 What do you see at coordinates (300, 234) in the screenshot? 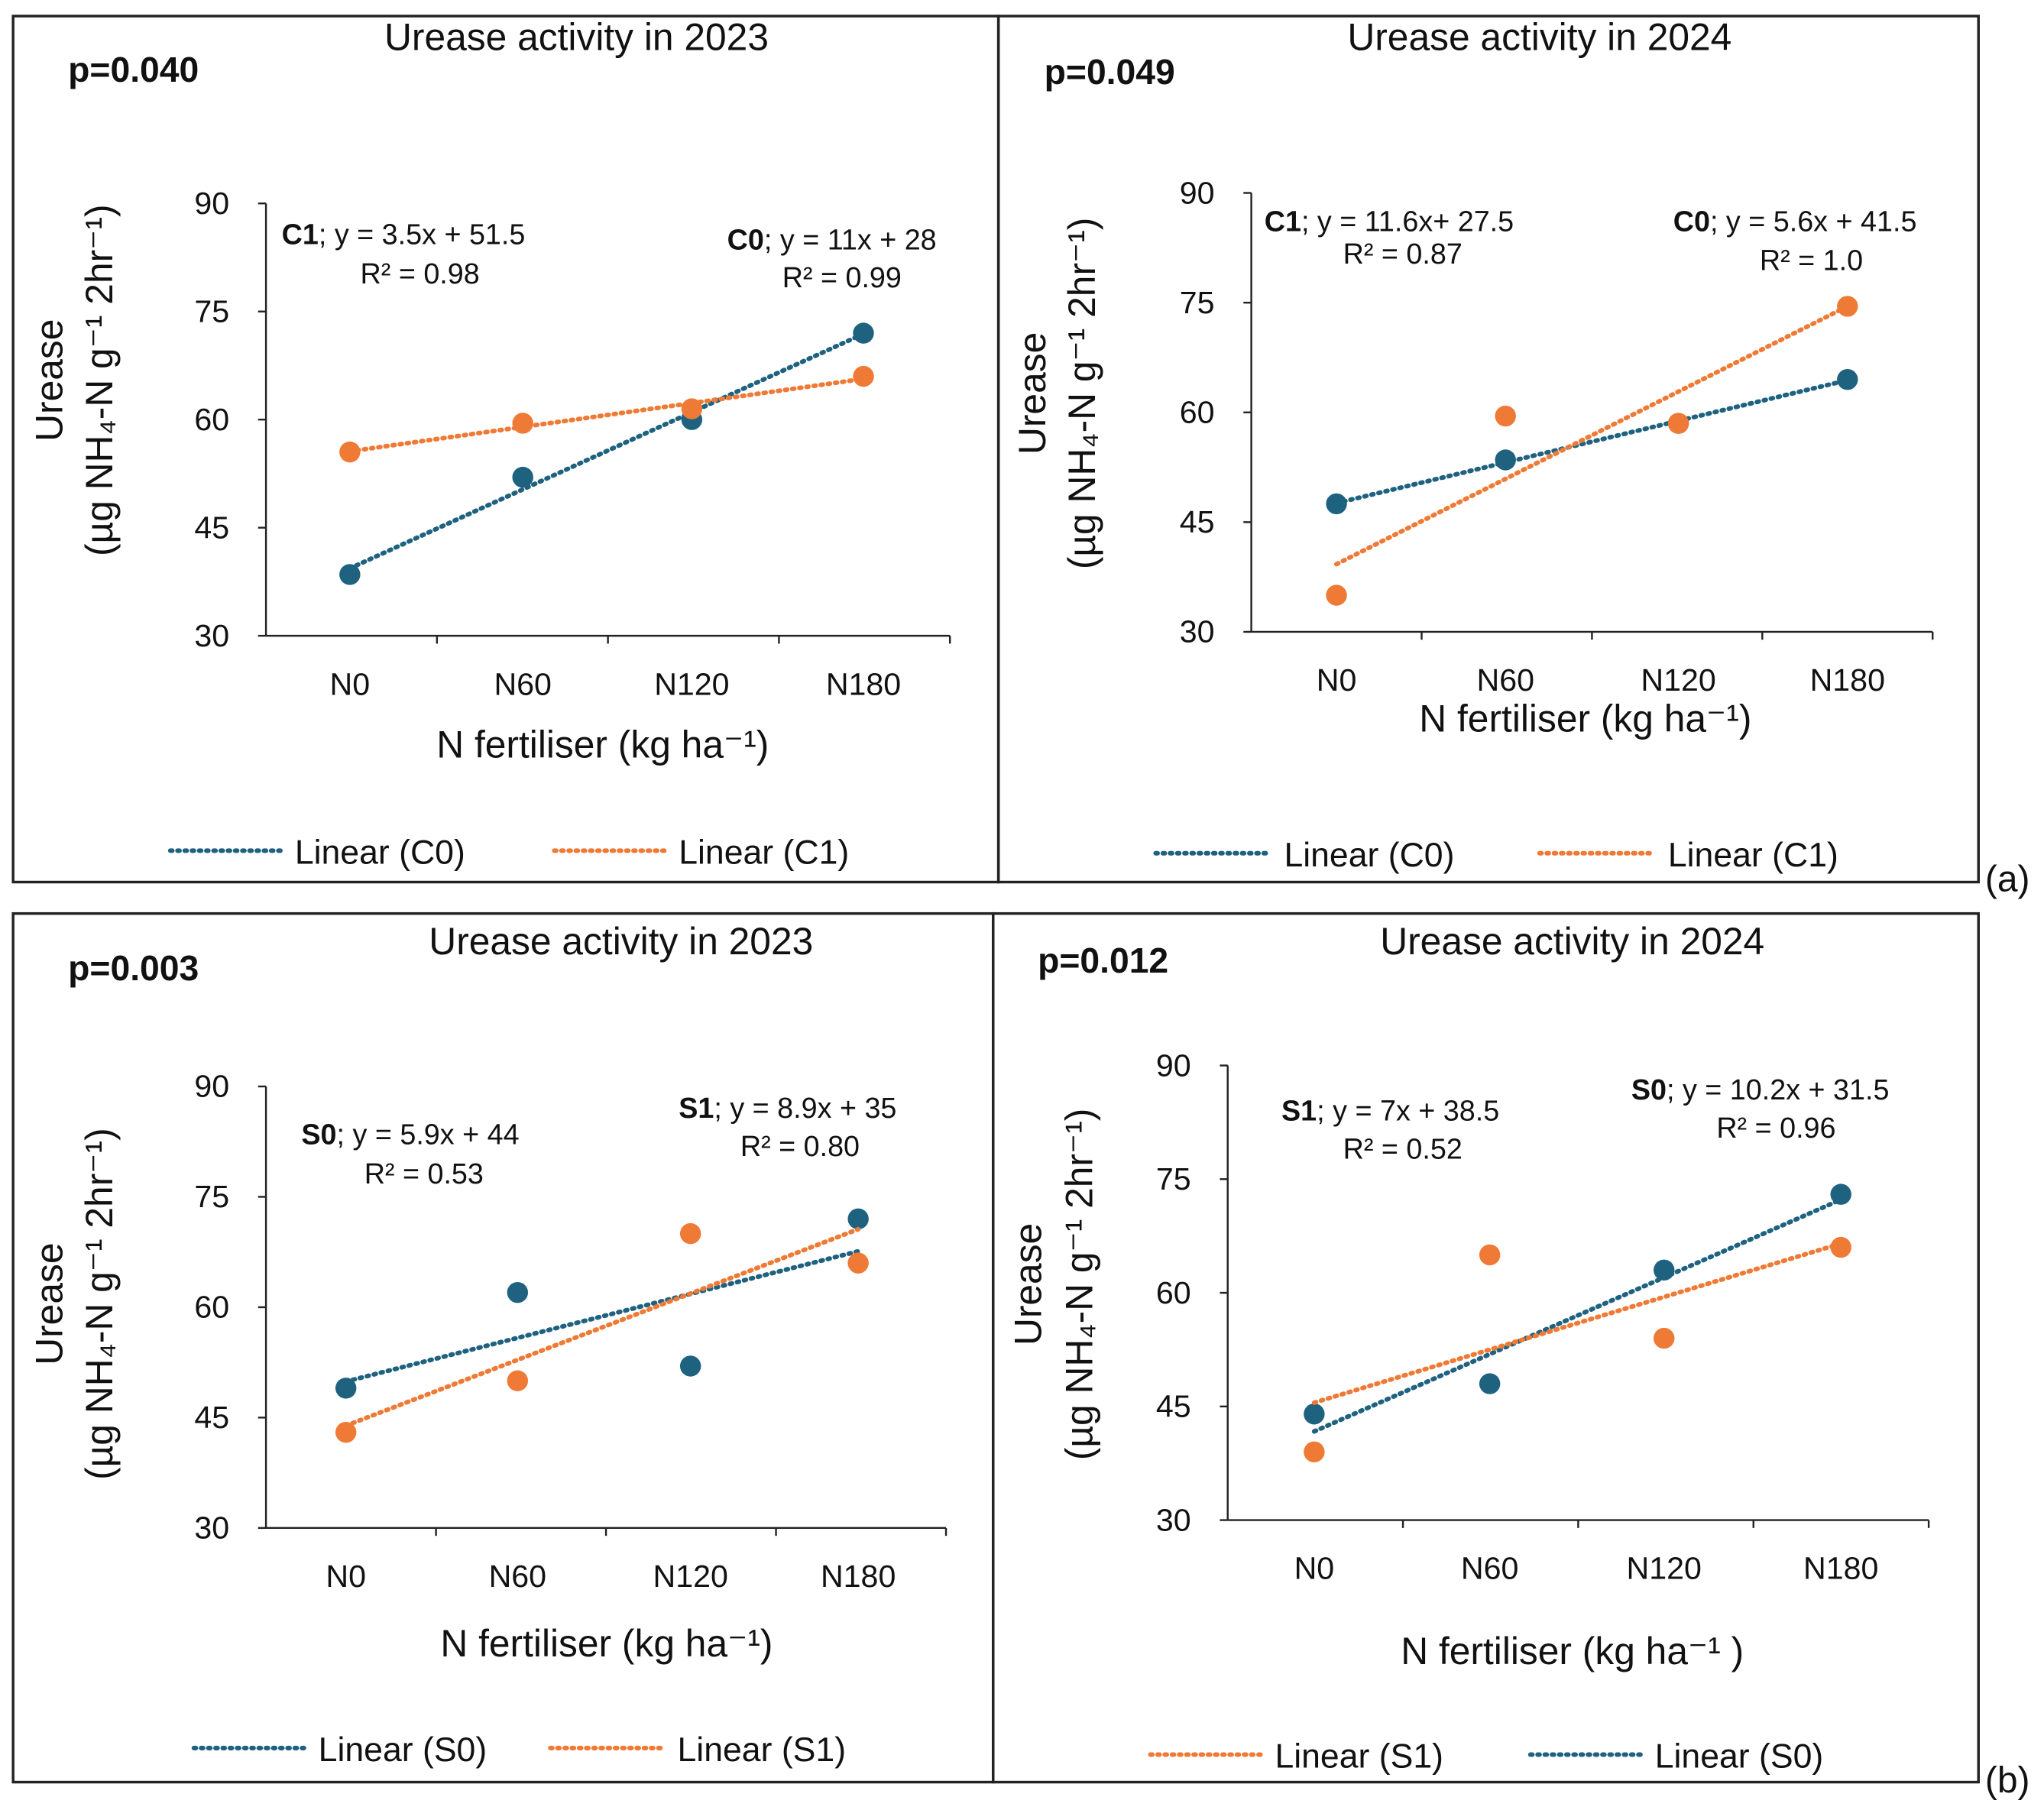
I see `equation-series-name: C1` at bounding box center [300, 234].